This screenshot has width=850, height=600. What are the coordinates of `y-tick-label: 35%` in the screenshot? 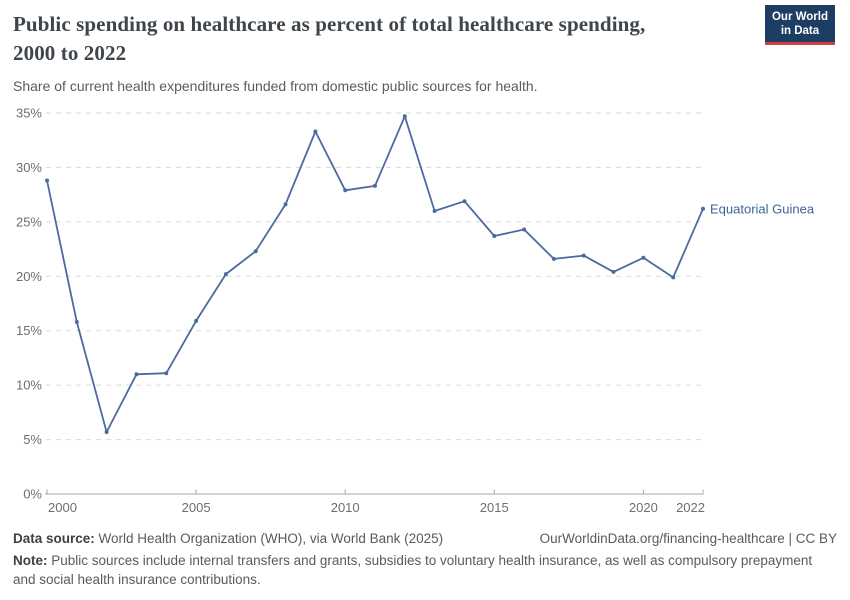 It's located at (29, 113).